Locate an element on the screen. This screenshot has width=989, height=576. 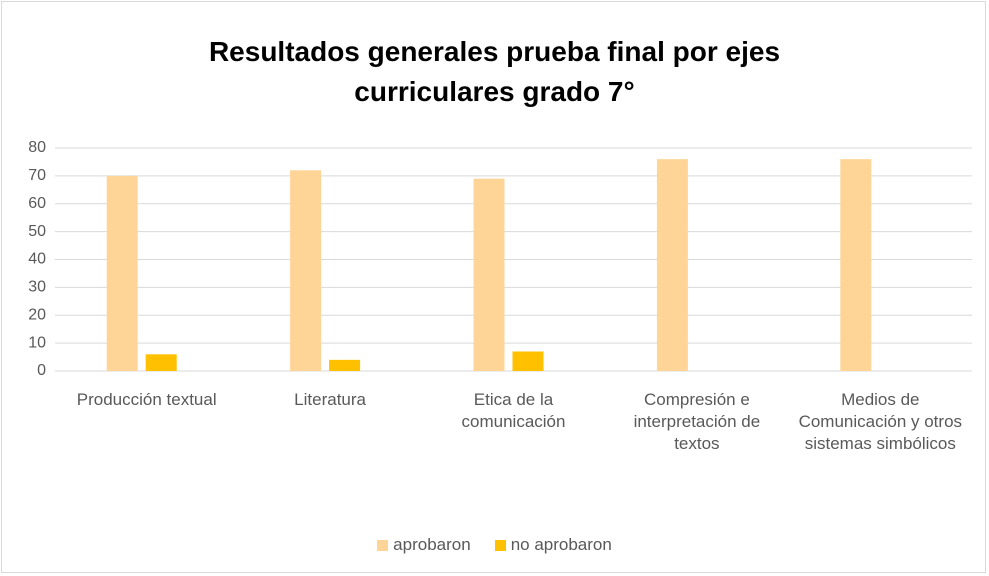
x-tick-label: Compresión e interpretación de textos is located at coordinates (697, 421).